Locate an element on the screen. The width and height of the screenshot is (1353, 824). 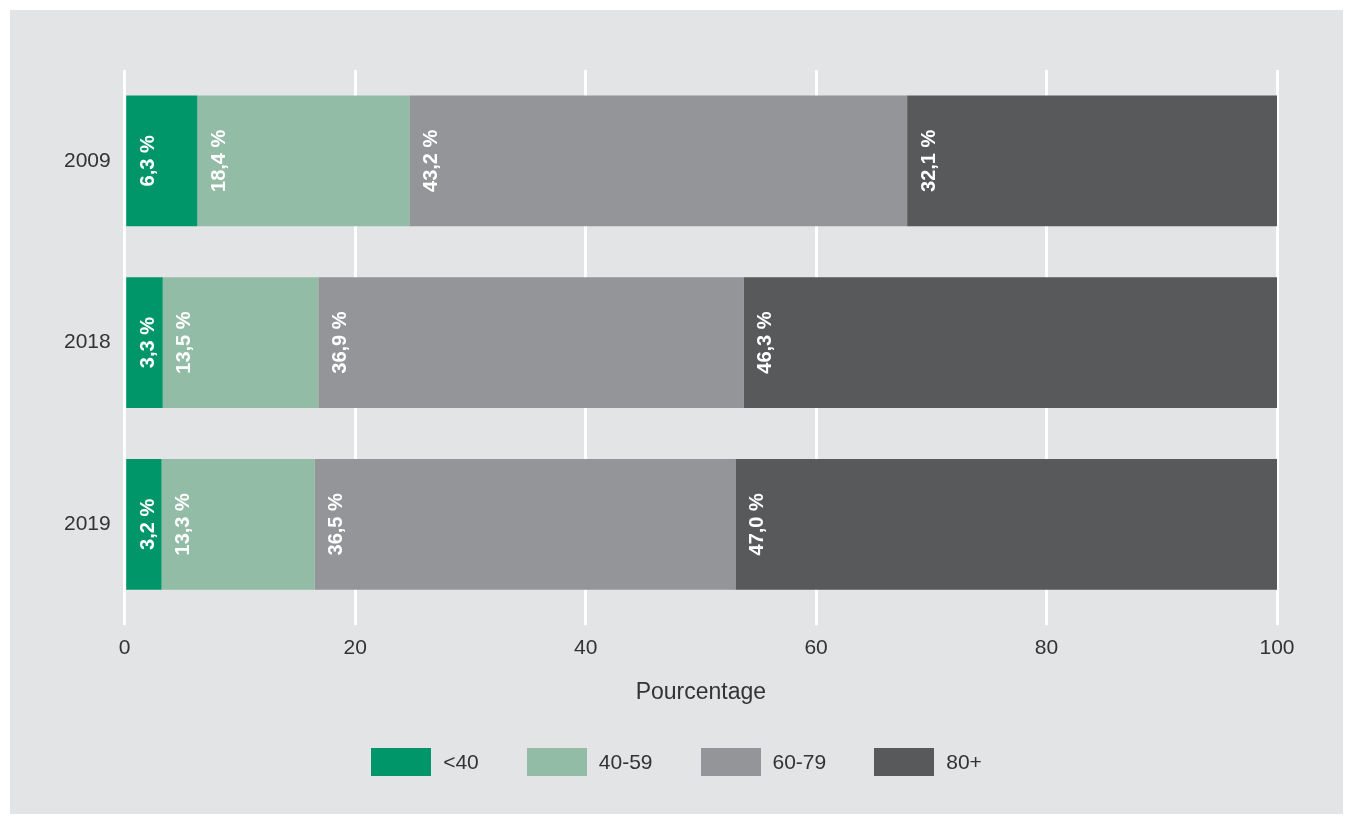
data-label: 3,3 % is located at coordinates (146, 342).